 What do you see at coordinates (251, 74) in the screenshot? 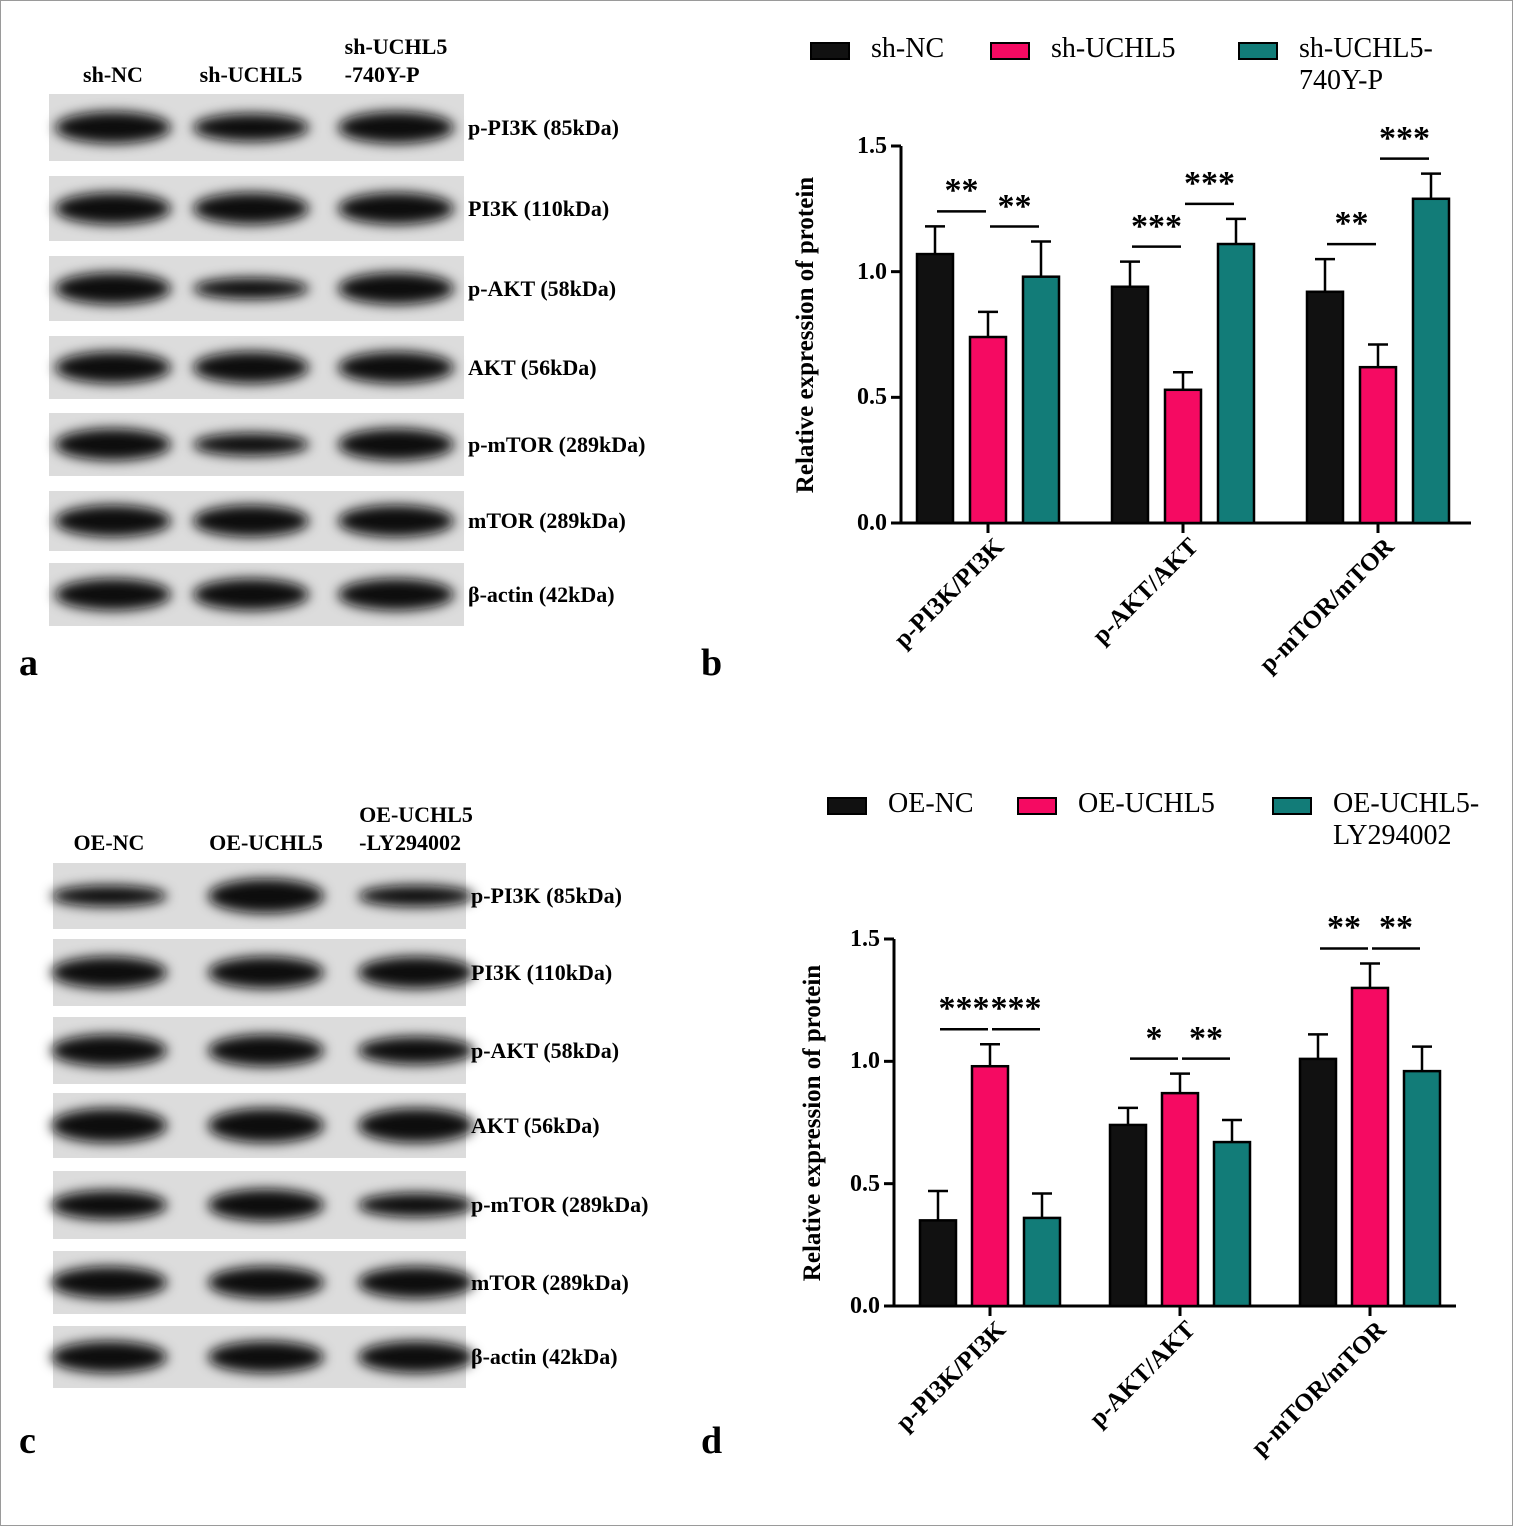
I see `lane-label: sh-UCHL5` at bounding box center [251, 74].